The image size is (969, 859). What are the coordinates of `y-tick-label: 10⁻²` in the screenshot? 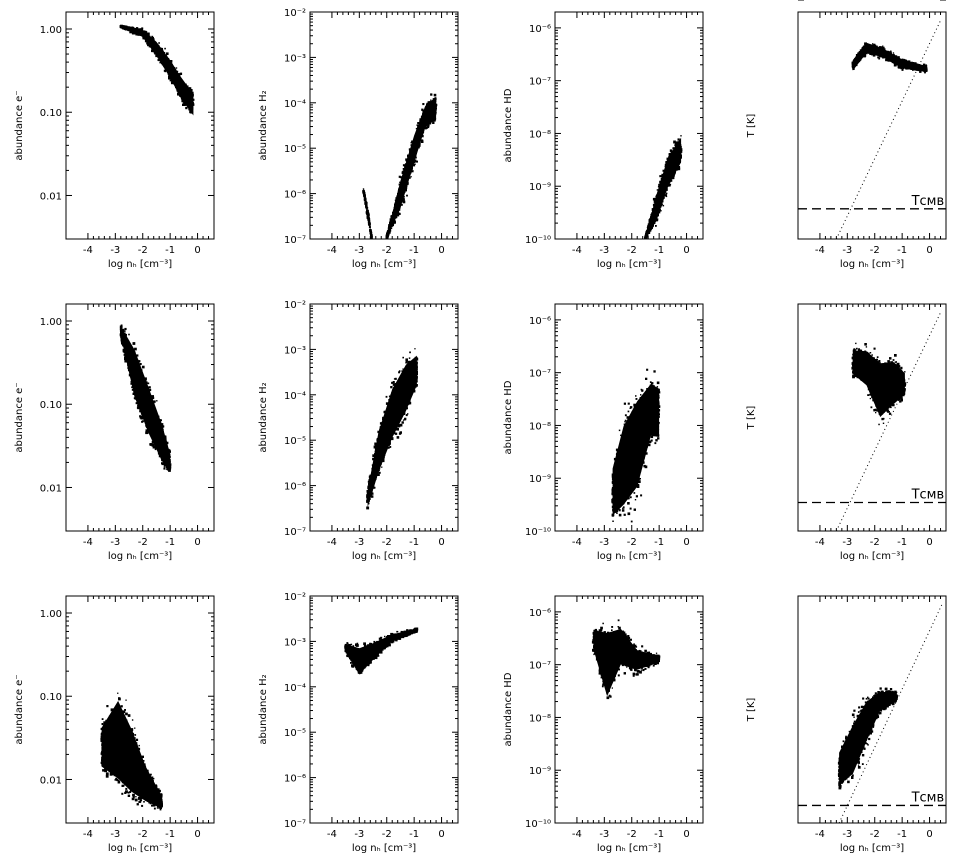 It's located at (295, 13).